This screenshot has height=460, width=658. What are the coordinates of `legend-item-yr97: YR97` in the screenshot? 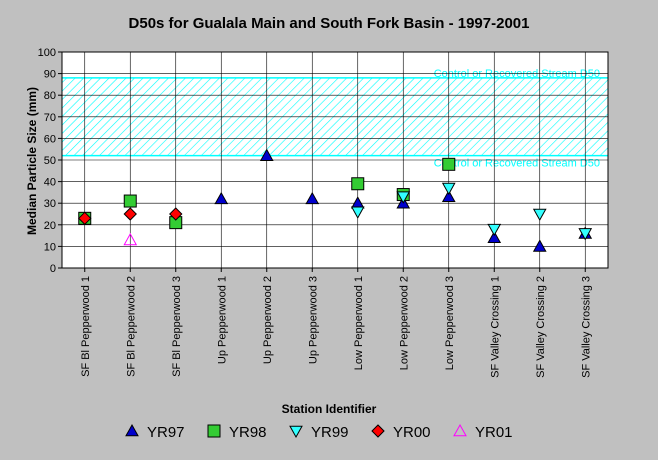 It's located at (155, 432).